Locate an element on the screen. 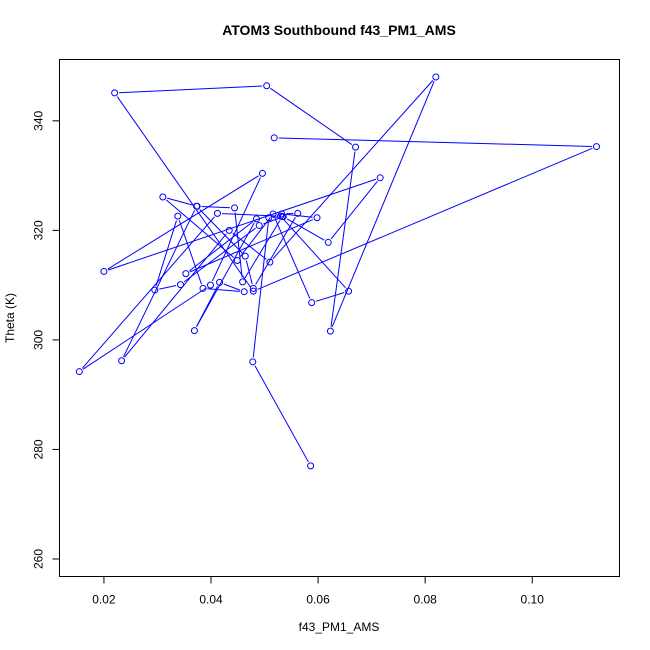 The width and height of the screenshot is (650, 650). y-tick-label: 340 is located at coordinates (39, 121).